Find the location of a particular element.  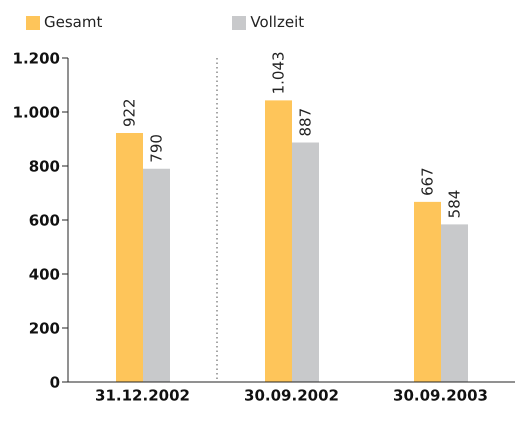

data-label: 667 is located at coordinates (427, 181).